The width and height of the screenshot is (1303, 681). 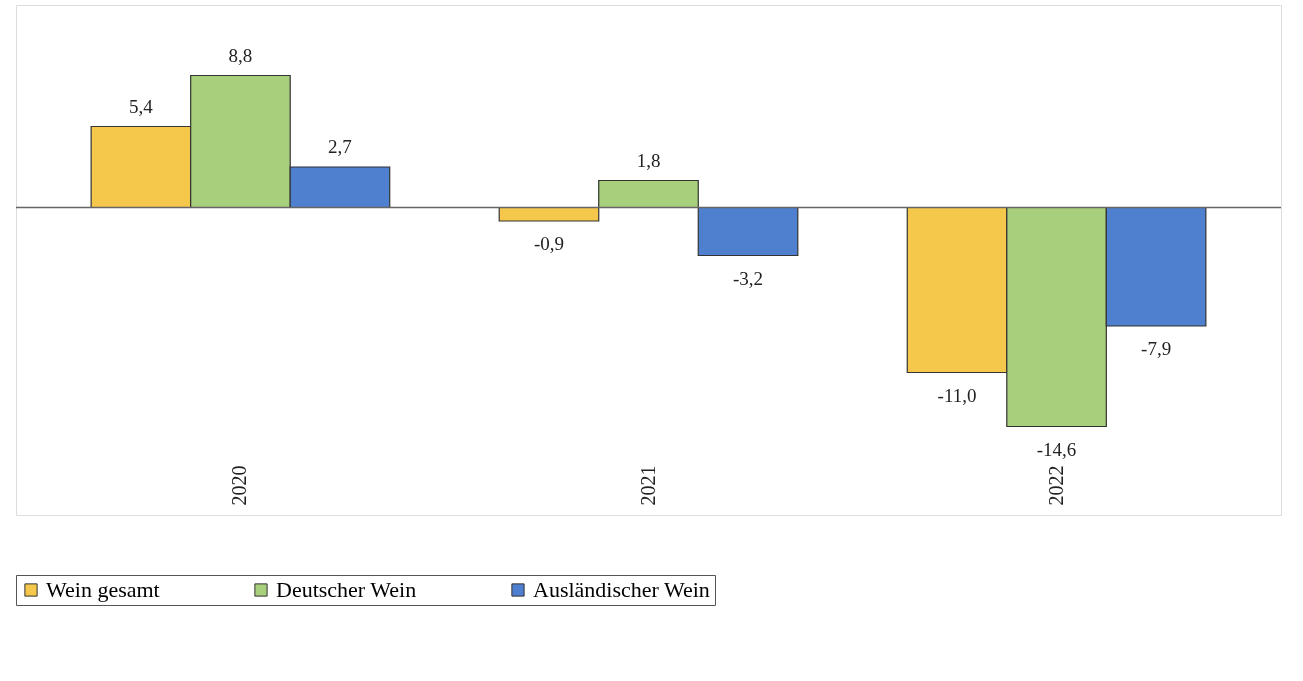 I want to click on data-label: -7,9, so click(x=1156, y=348).